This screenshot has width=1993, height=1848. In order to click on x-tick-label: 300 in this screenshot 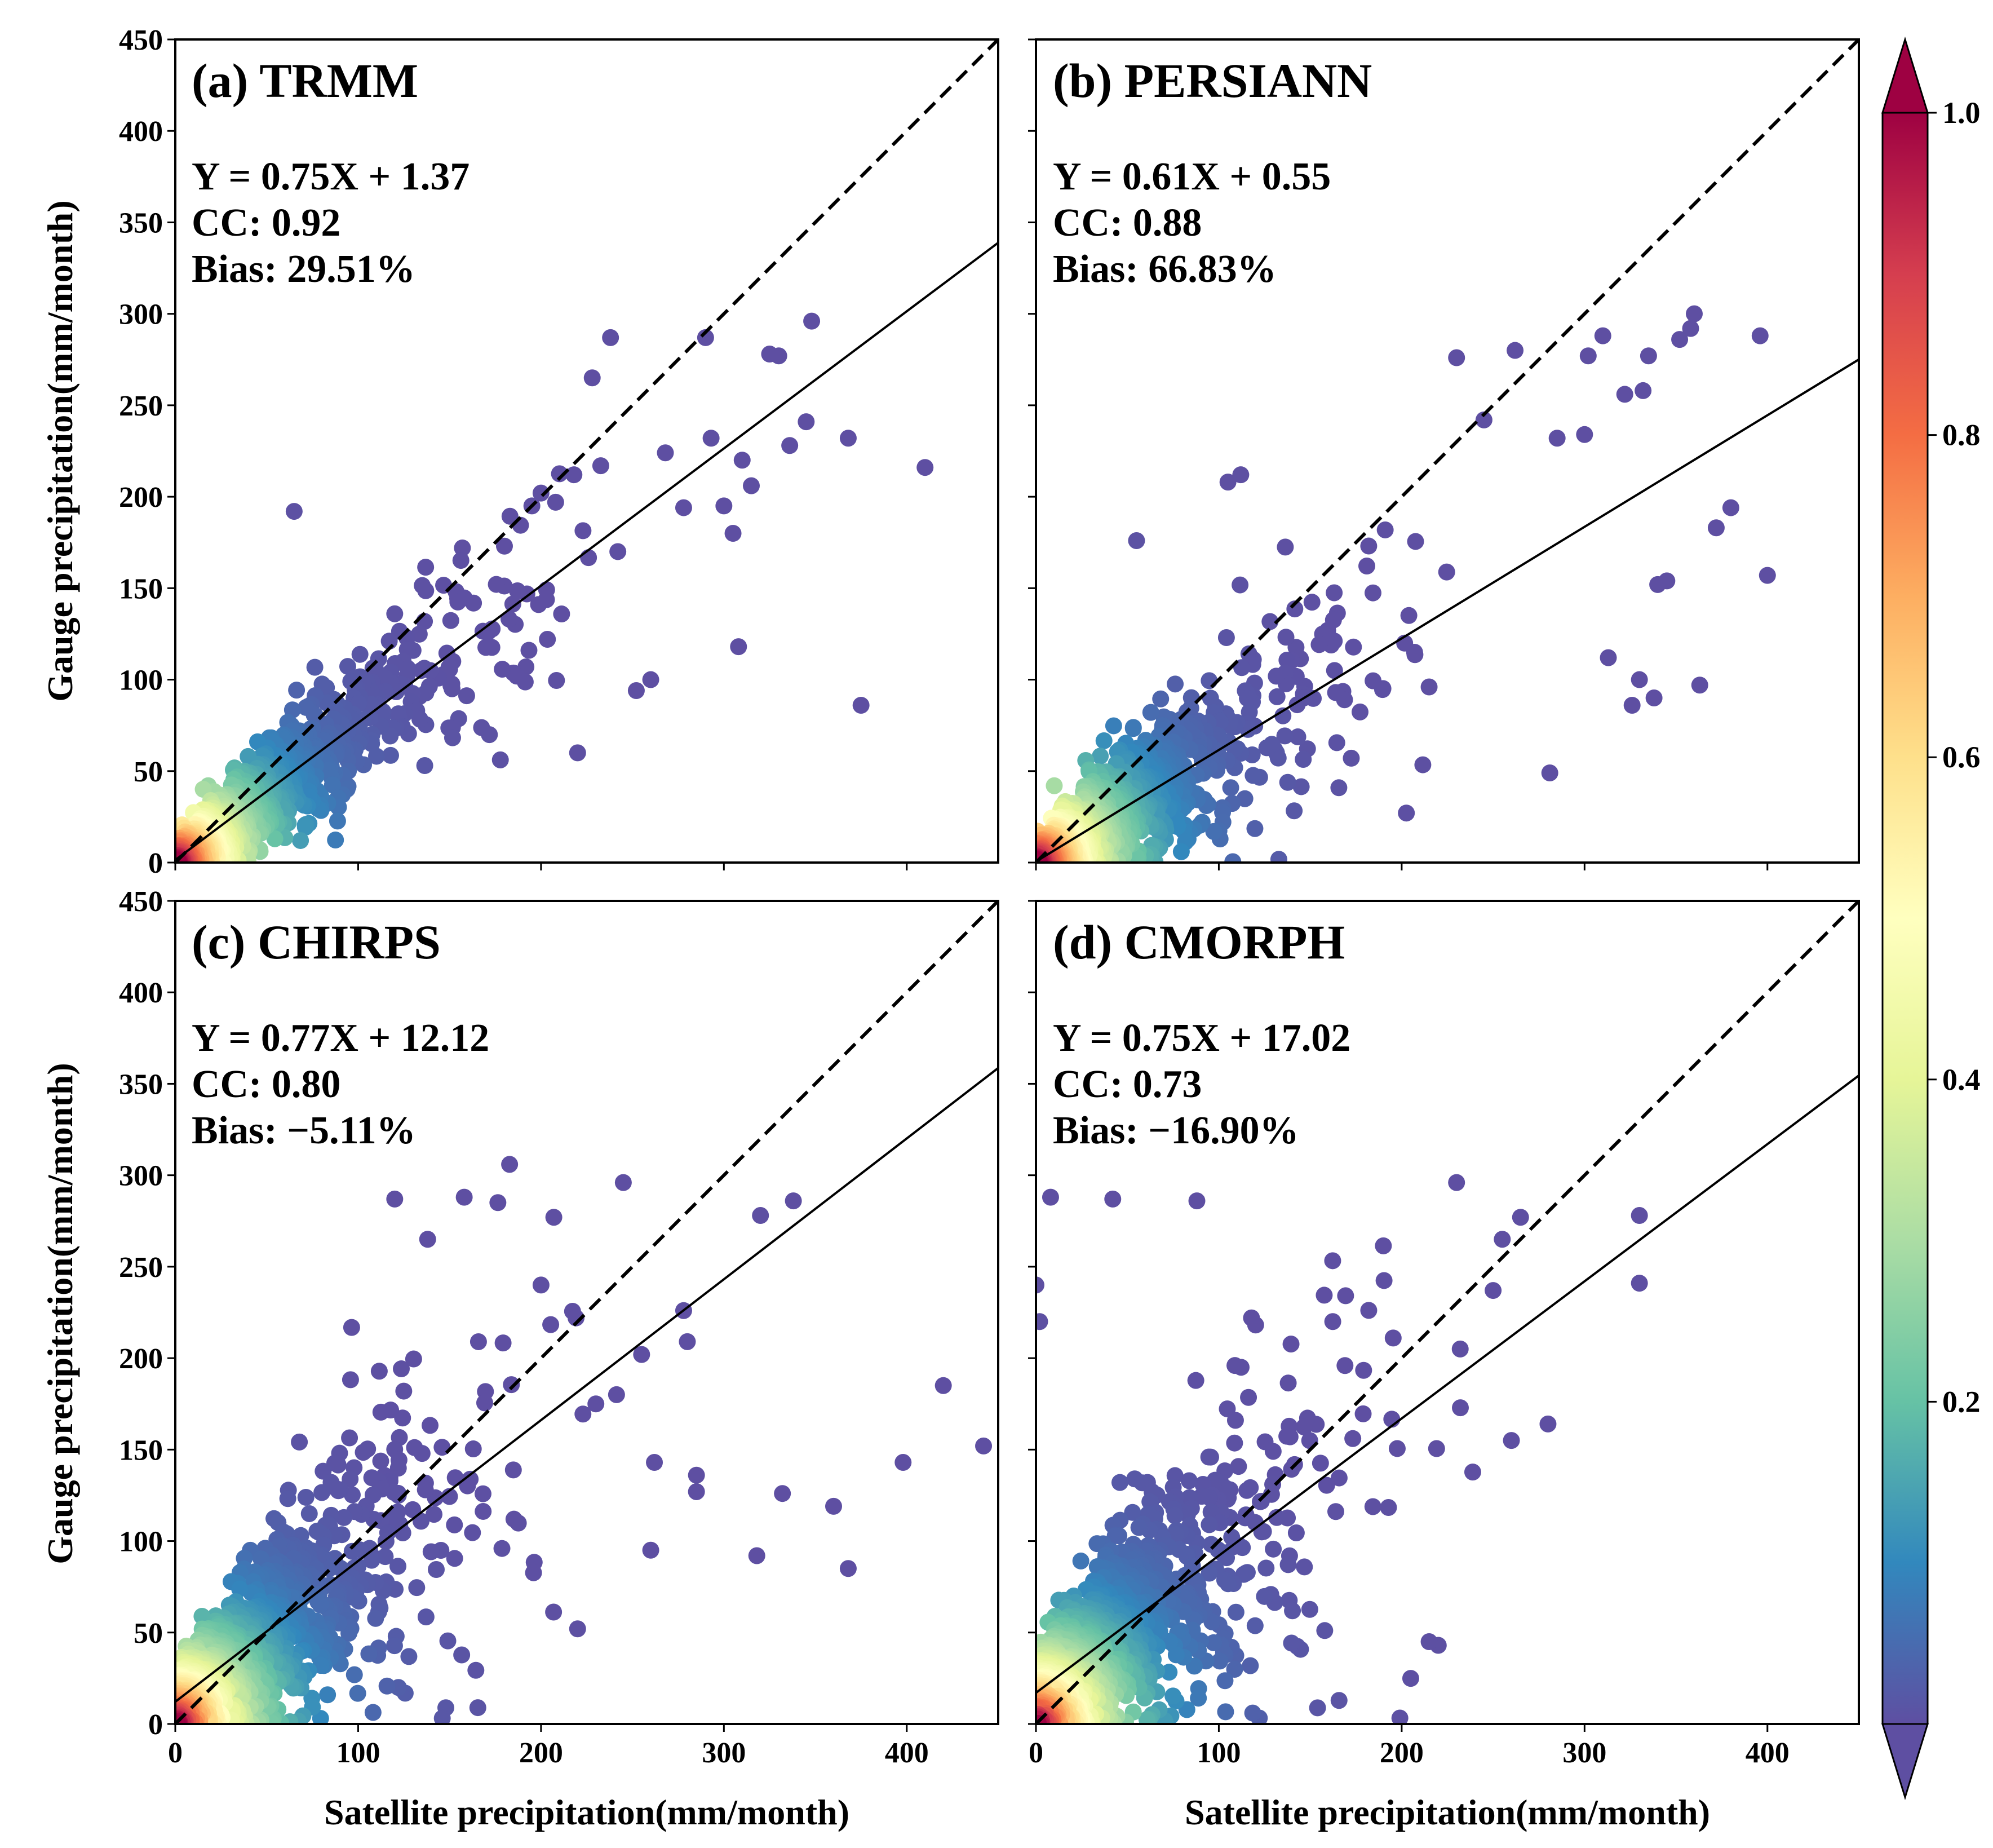, I will do `click(1584, 1753)`.